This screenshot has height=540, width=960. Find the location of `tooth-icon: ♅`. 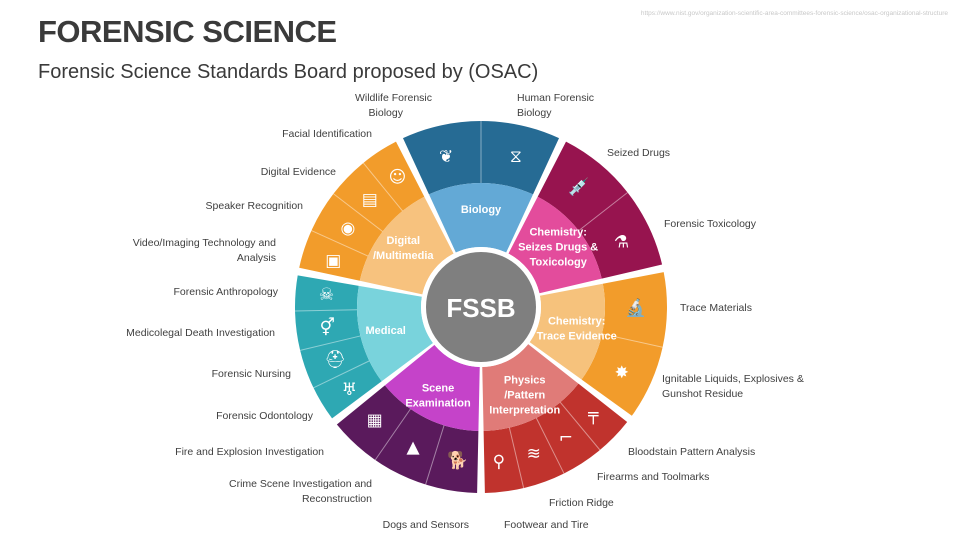

tooth-icon: ♅ is located at coordinates (349, 390).